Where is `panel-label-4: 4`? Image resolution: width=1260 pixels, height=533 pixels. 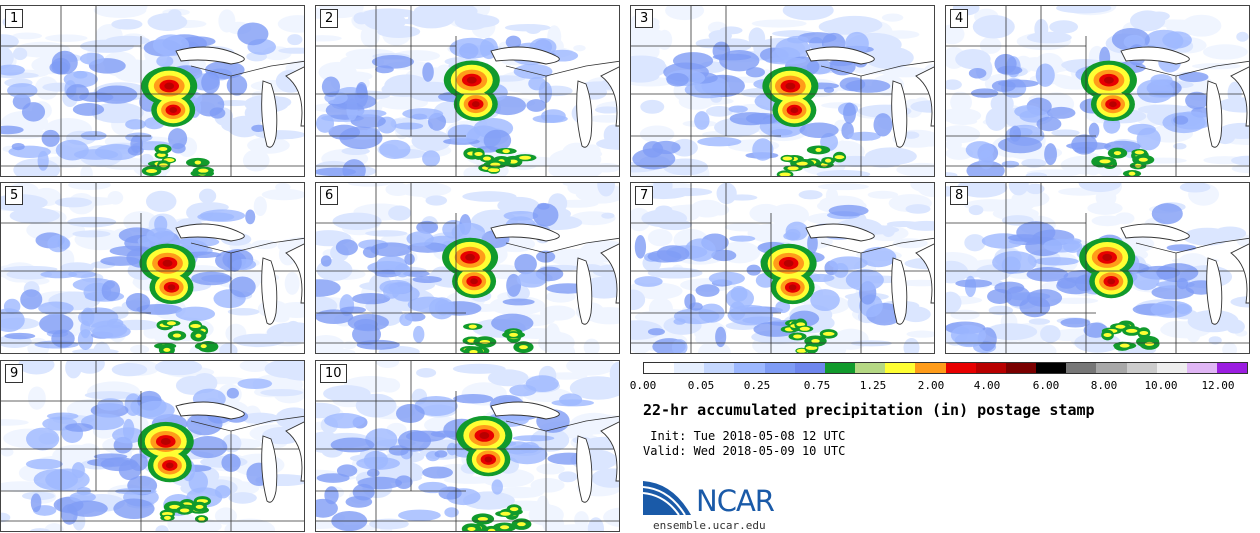 panel-label-4: 4 is located at coordinates (959, 18).